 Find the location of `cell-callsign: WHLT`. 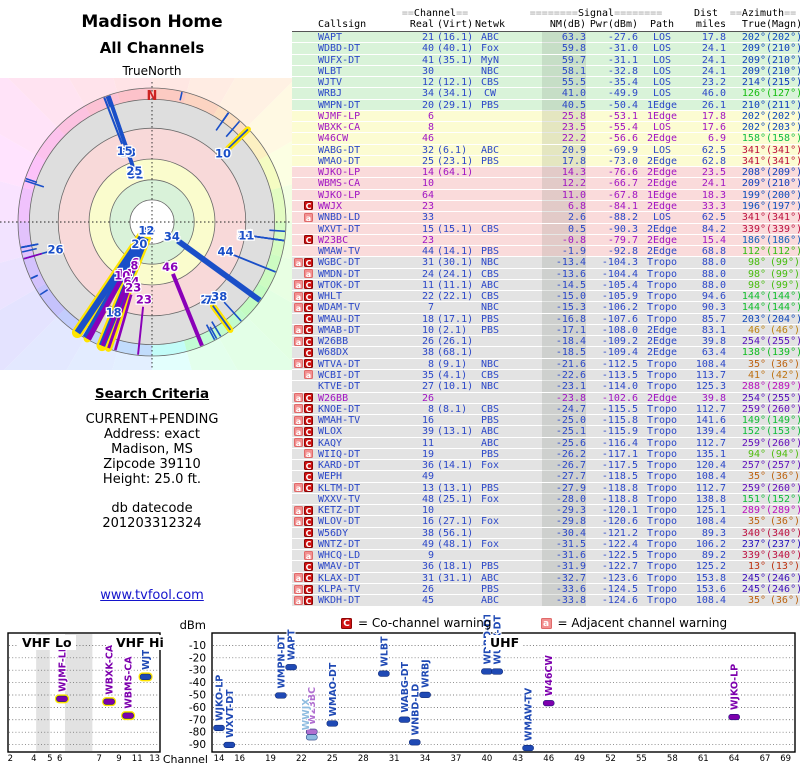

cell-callsign: WHLT is located at coordinates (330, 297).